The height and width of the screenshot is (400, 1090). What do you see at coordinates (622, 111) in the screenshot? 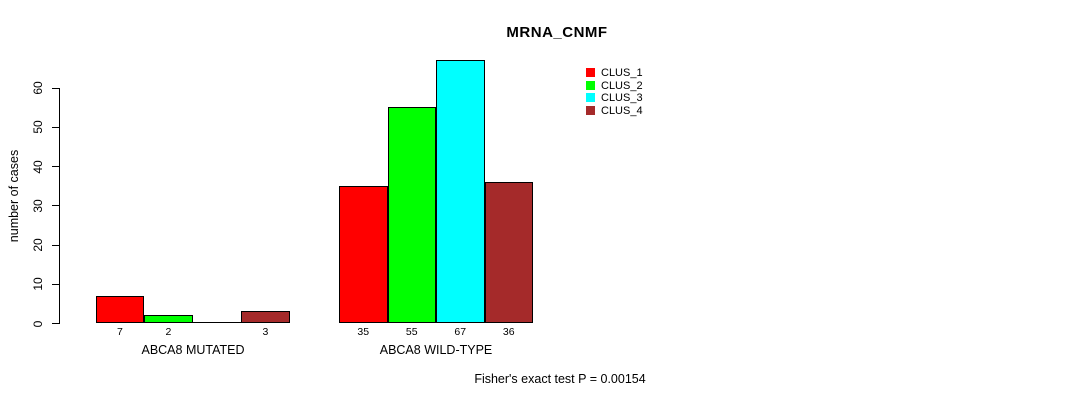
I see `legend-label: CLUS_4` at bounding box center [622, 111].